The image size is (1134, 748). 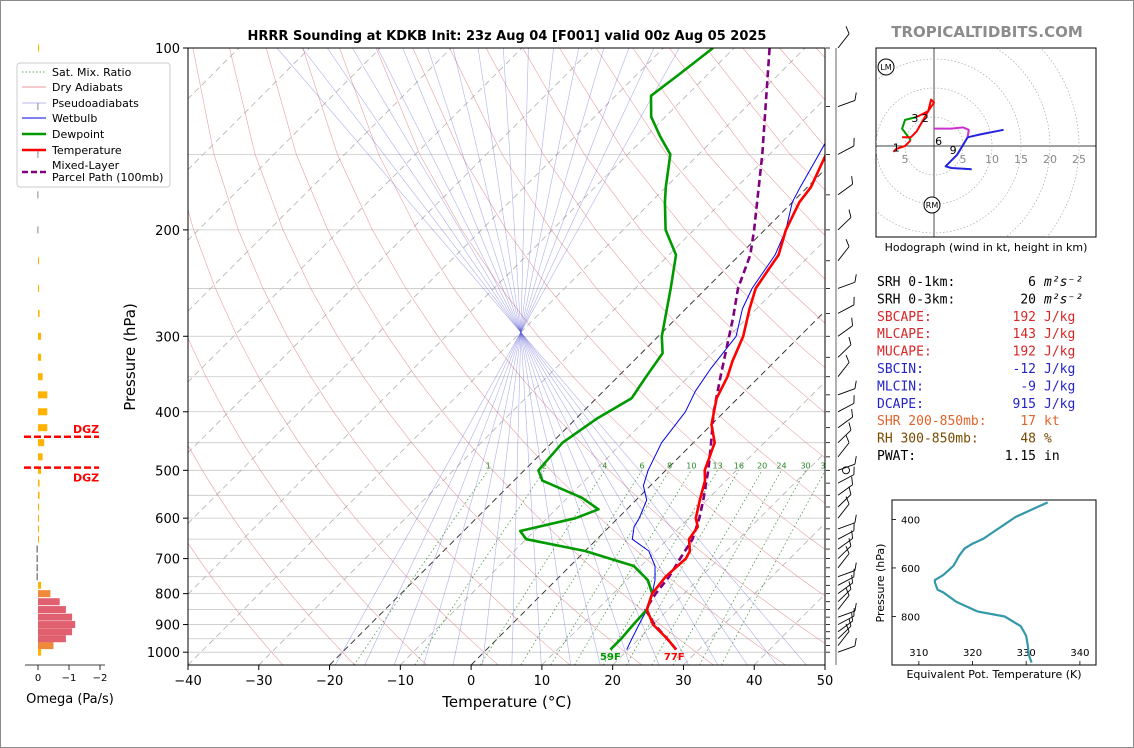 I want to click on hodo-height-label: 1, so click(x=896, y=148).